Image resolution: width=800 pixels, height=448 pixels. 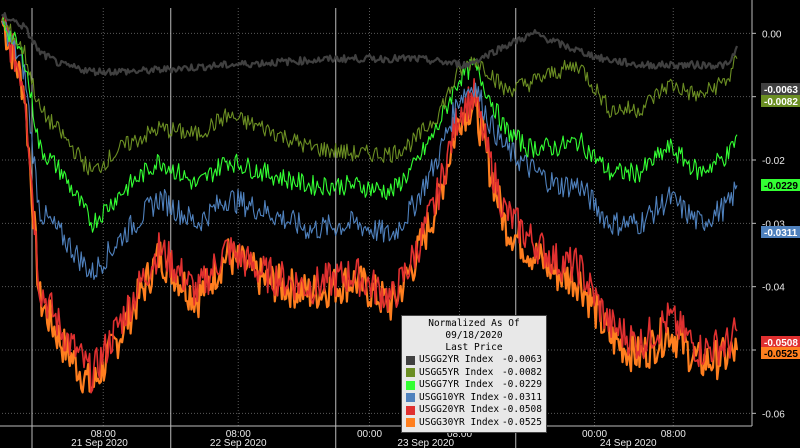 I want to click on value-label: -0.0063, so click(x=781, y=90).